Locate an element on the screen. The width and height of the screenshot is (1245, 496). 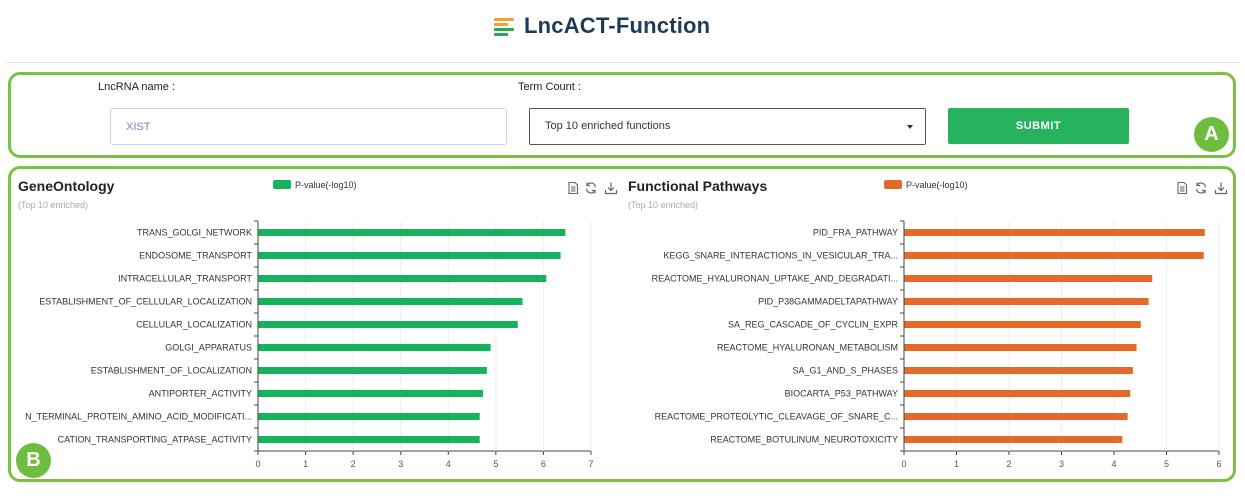
term-count-select: Top 10 enriched functions is located at coordinates (727, 126).